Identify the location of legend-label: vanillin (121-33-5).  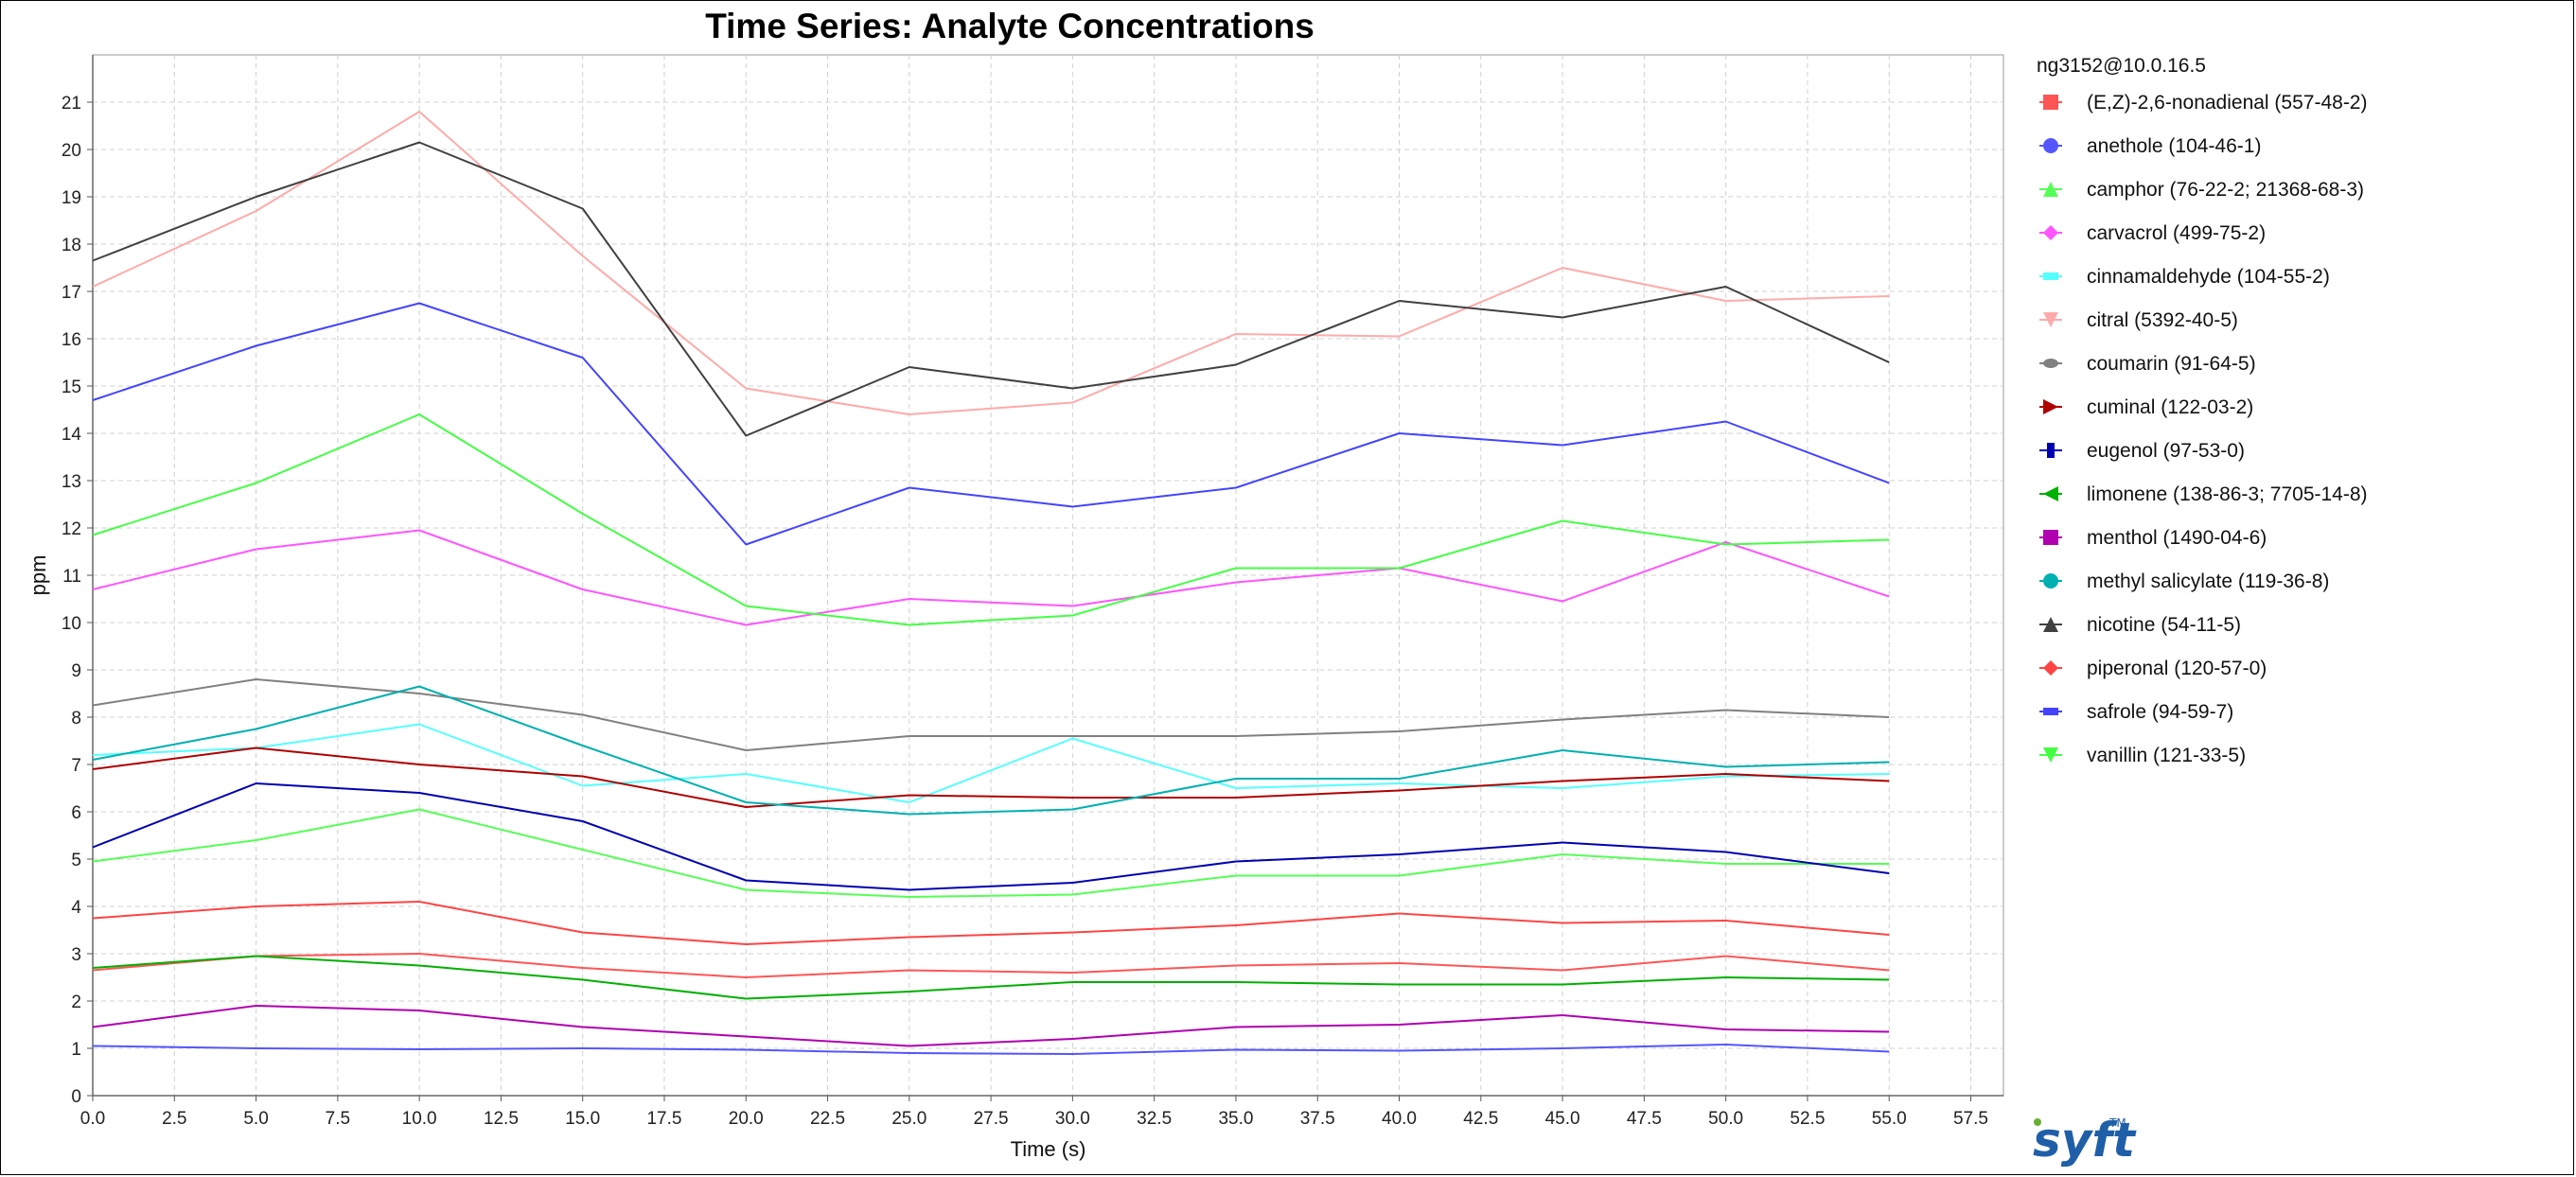
(2166, 755).